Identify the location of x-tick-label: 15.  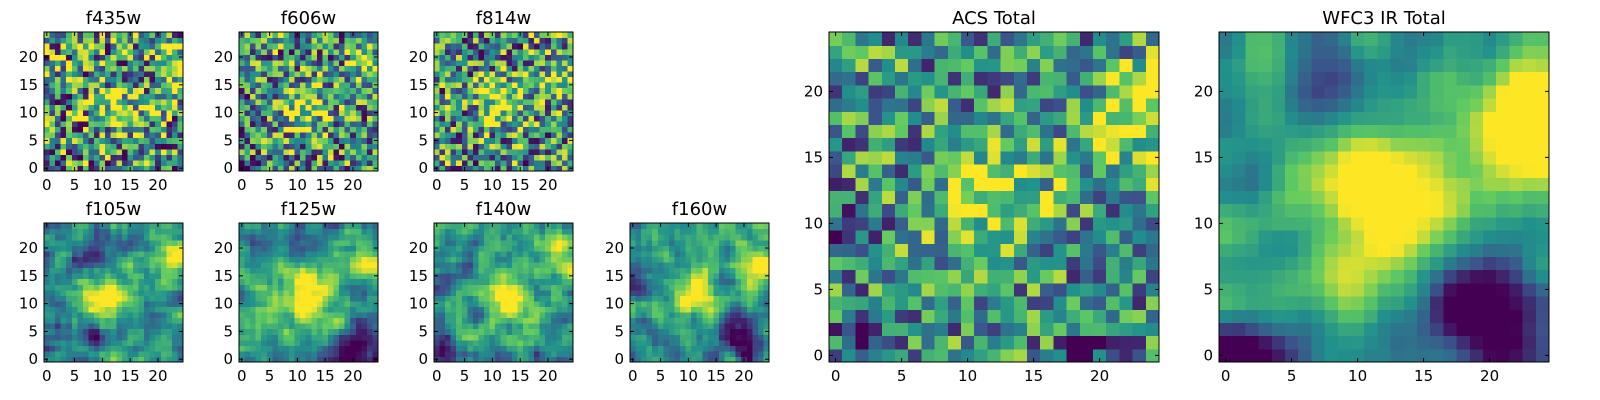
(520, 376).